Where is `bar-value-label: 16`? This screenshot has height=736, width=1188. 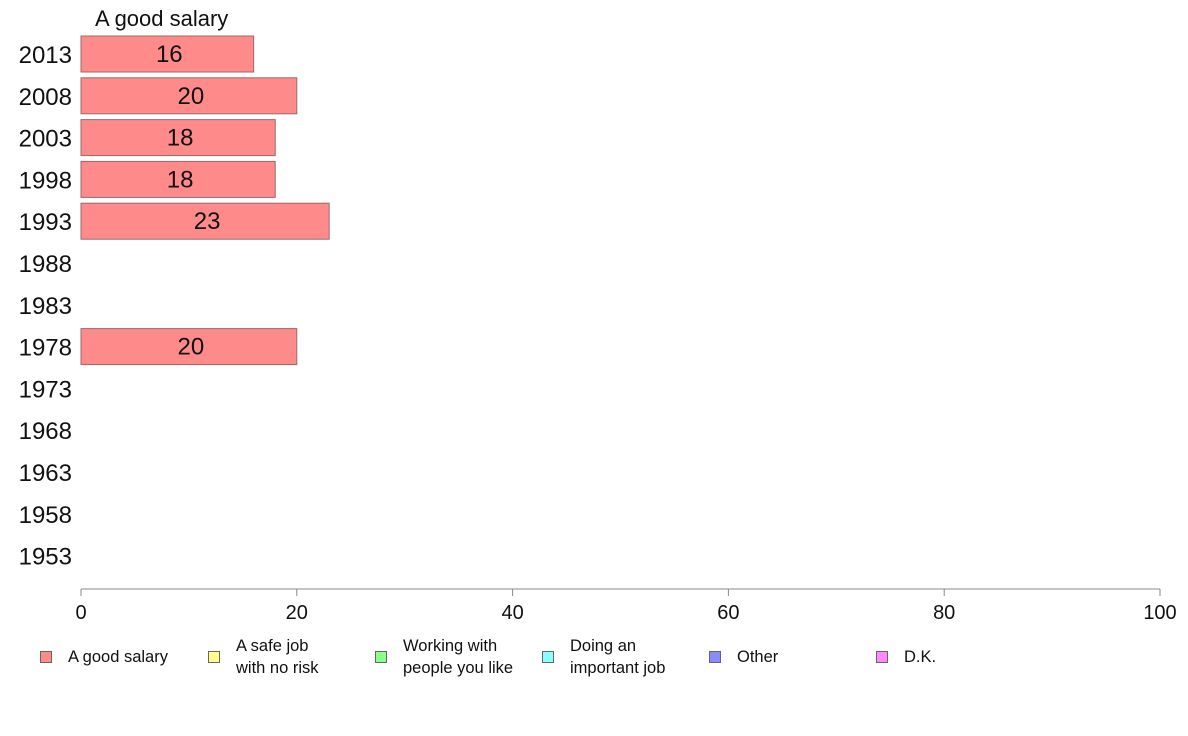
bar-value-label: 16 is located at coordinates (169, 54).